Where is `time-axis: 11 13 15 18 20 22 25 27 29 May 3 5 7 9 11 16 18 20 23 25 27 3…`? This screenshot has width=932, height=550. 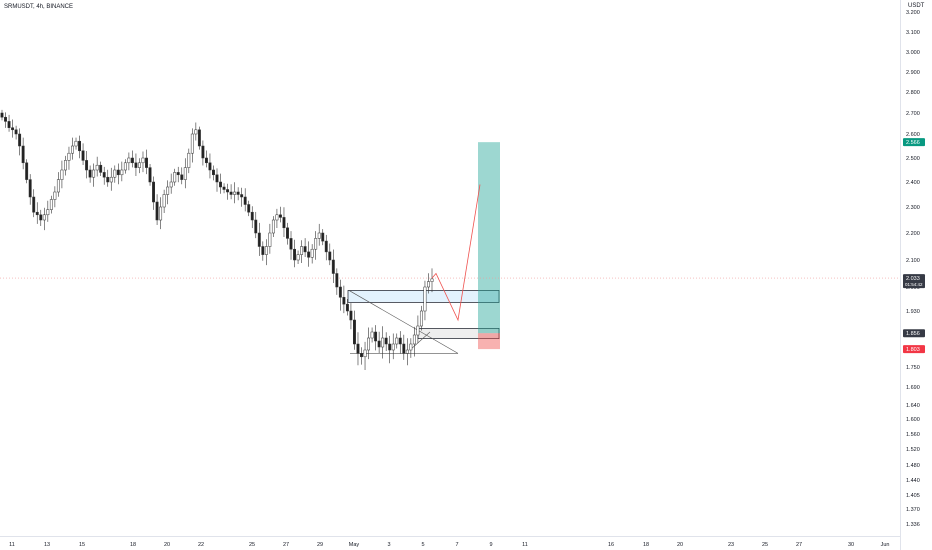
time-axis: 11 13 15 18 20 22 25 27 29 May 3 5 7 9 11 16 18 20 23 25 27 3… is located at coordinates (449, 545).